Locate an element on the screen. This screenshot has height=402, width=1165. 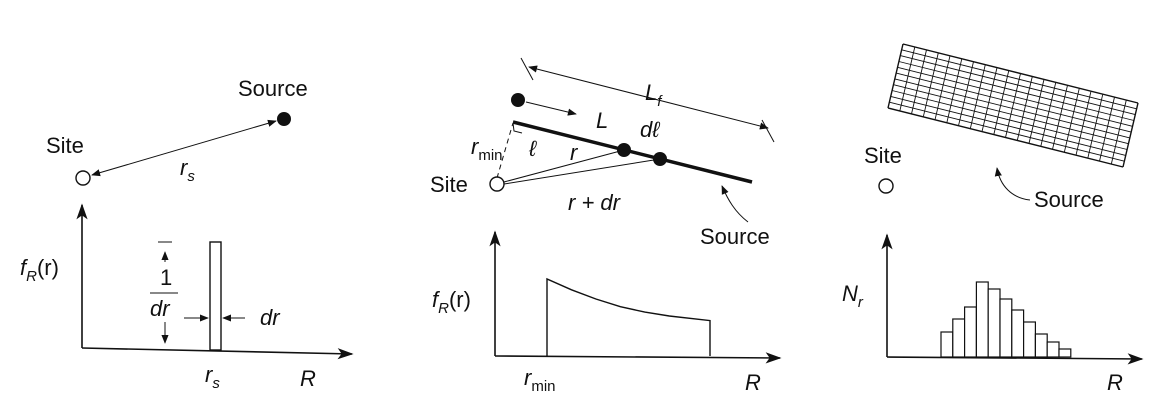
source-point is located at coordinates (284, 119).